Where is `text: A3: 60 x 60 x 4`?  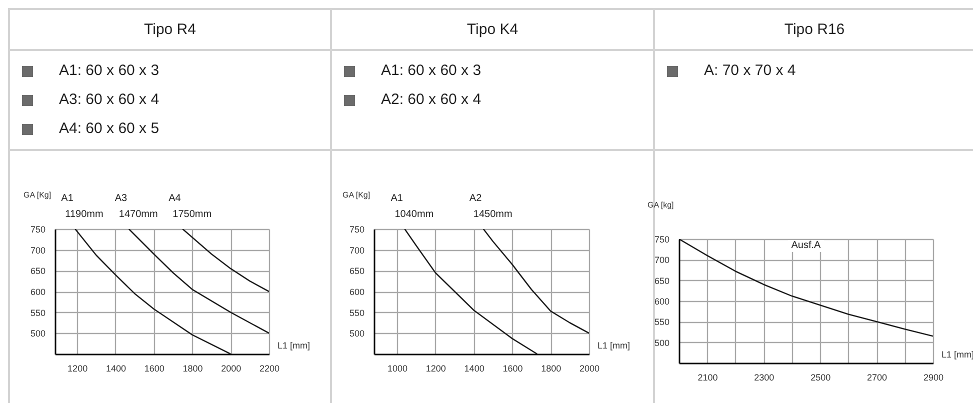
text: A3: 60 x 60 x 4 is located at coordinates (109, 100).